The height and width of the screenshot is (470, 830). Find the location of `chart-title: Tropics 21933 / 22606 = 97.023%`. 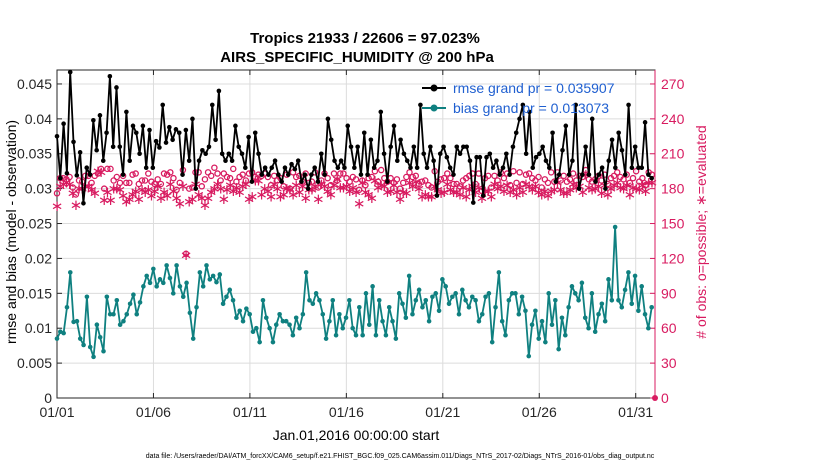

chart-title: Tropics 21933 / 22606 = 97.023% is located at coordinates (365, 38).